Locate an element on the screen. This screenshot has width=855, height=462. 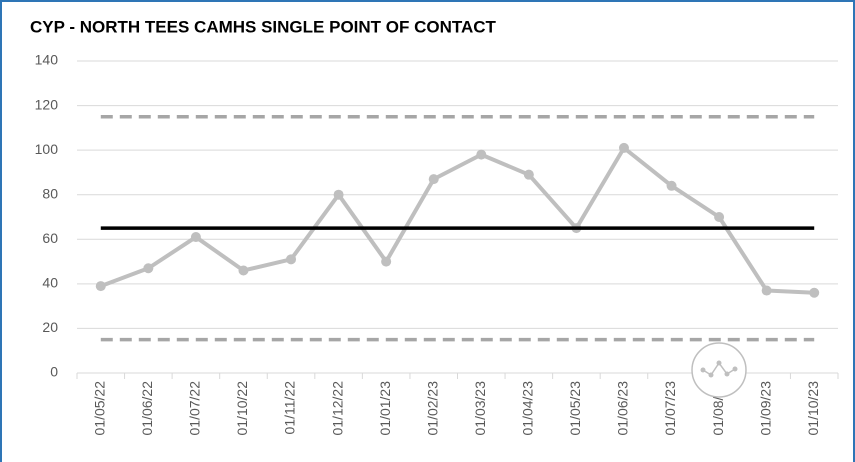
y-tick-label: 60 is located at coordinates (50, 238).